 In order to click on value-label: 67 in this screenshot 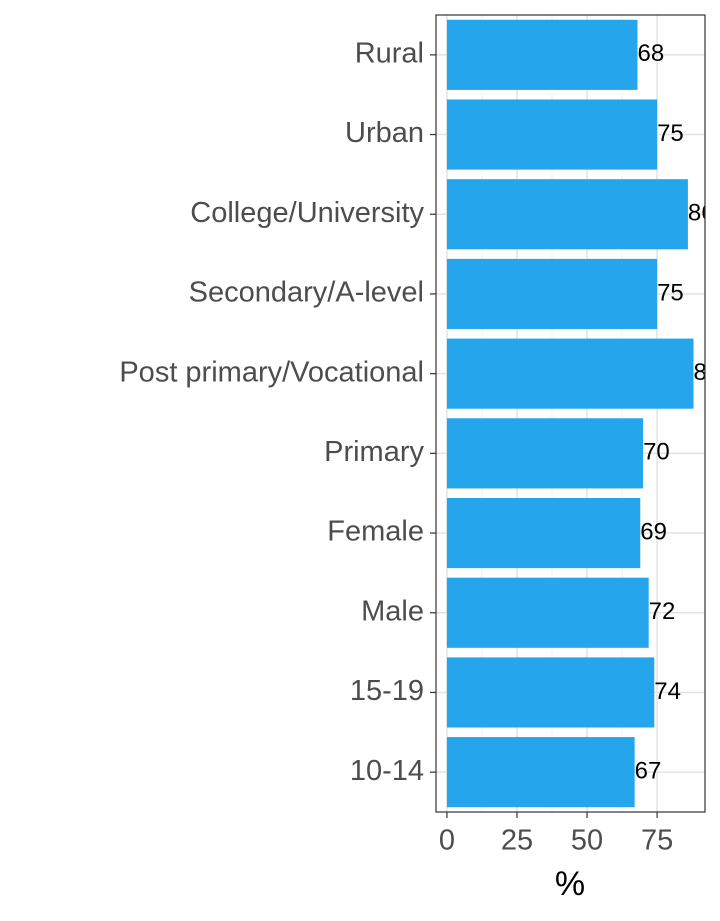, I will do `click(648, 770)`.